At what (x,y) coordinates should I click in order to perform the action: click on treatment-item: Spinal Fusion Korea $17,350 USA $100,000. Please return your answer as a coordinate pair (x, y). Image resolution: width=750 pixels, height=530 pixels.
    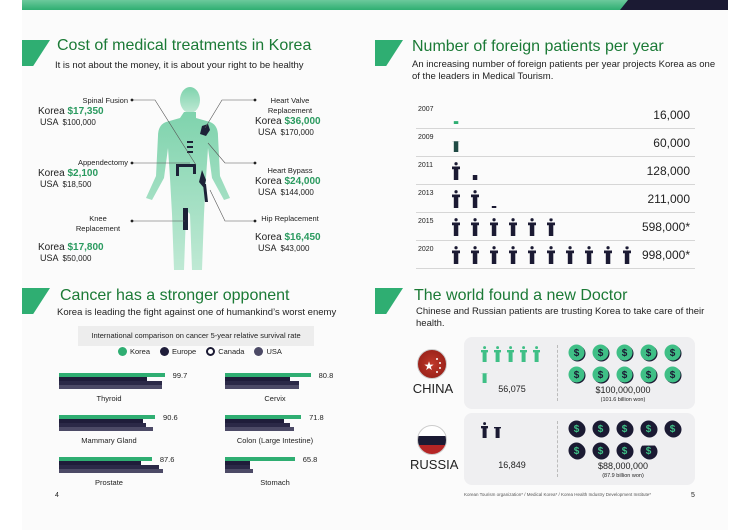
    Looking at the image, I should click on (78, 111).